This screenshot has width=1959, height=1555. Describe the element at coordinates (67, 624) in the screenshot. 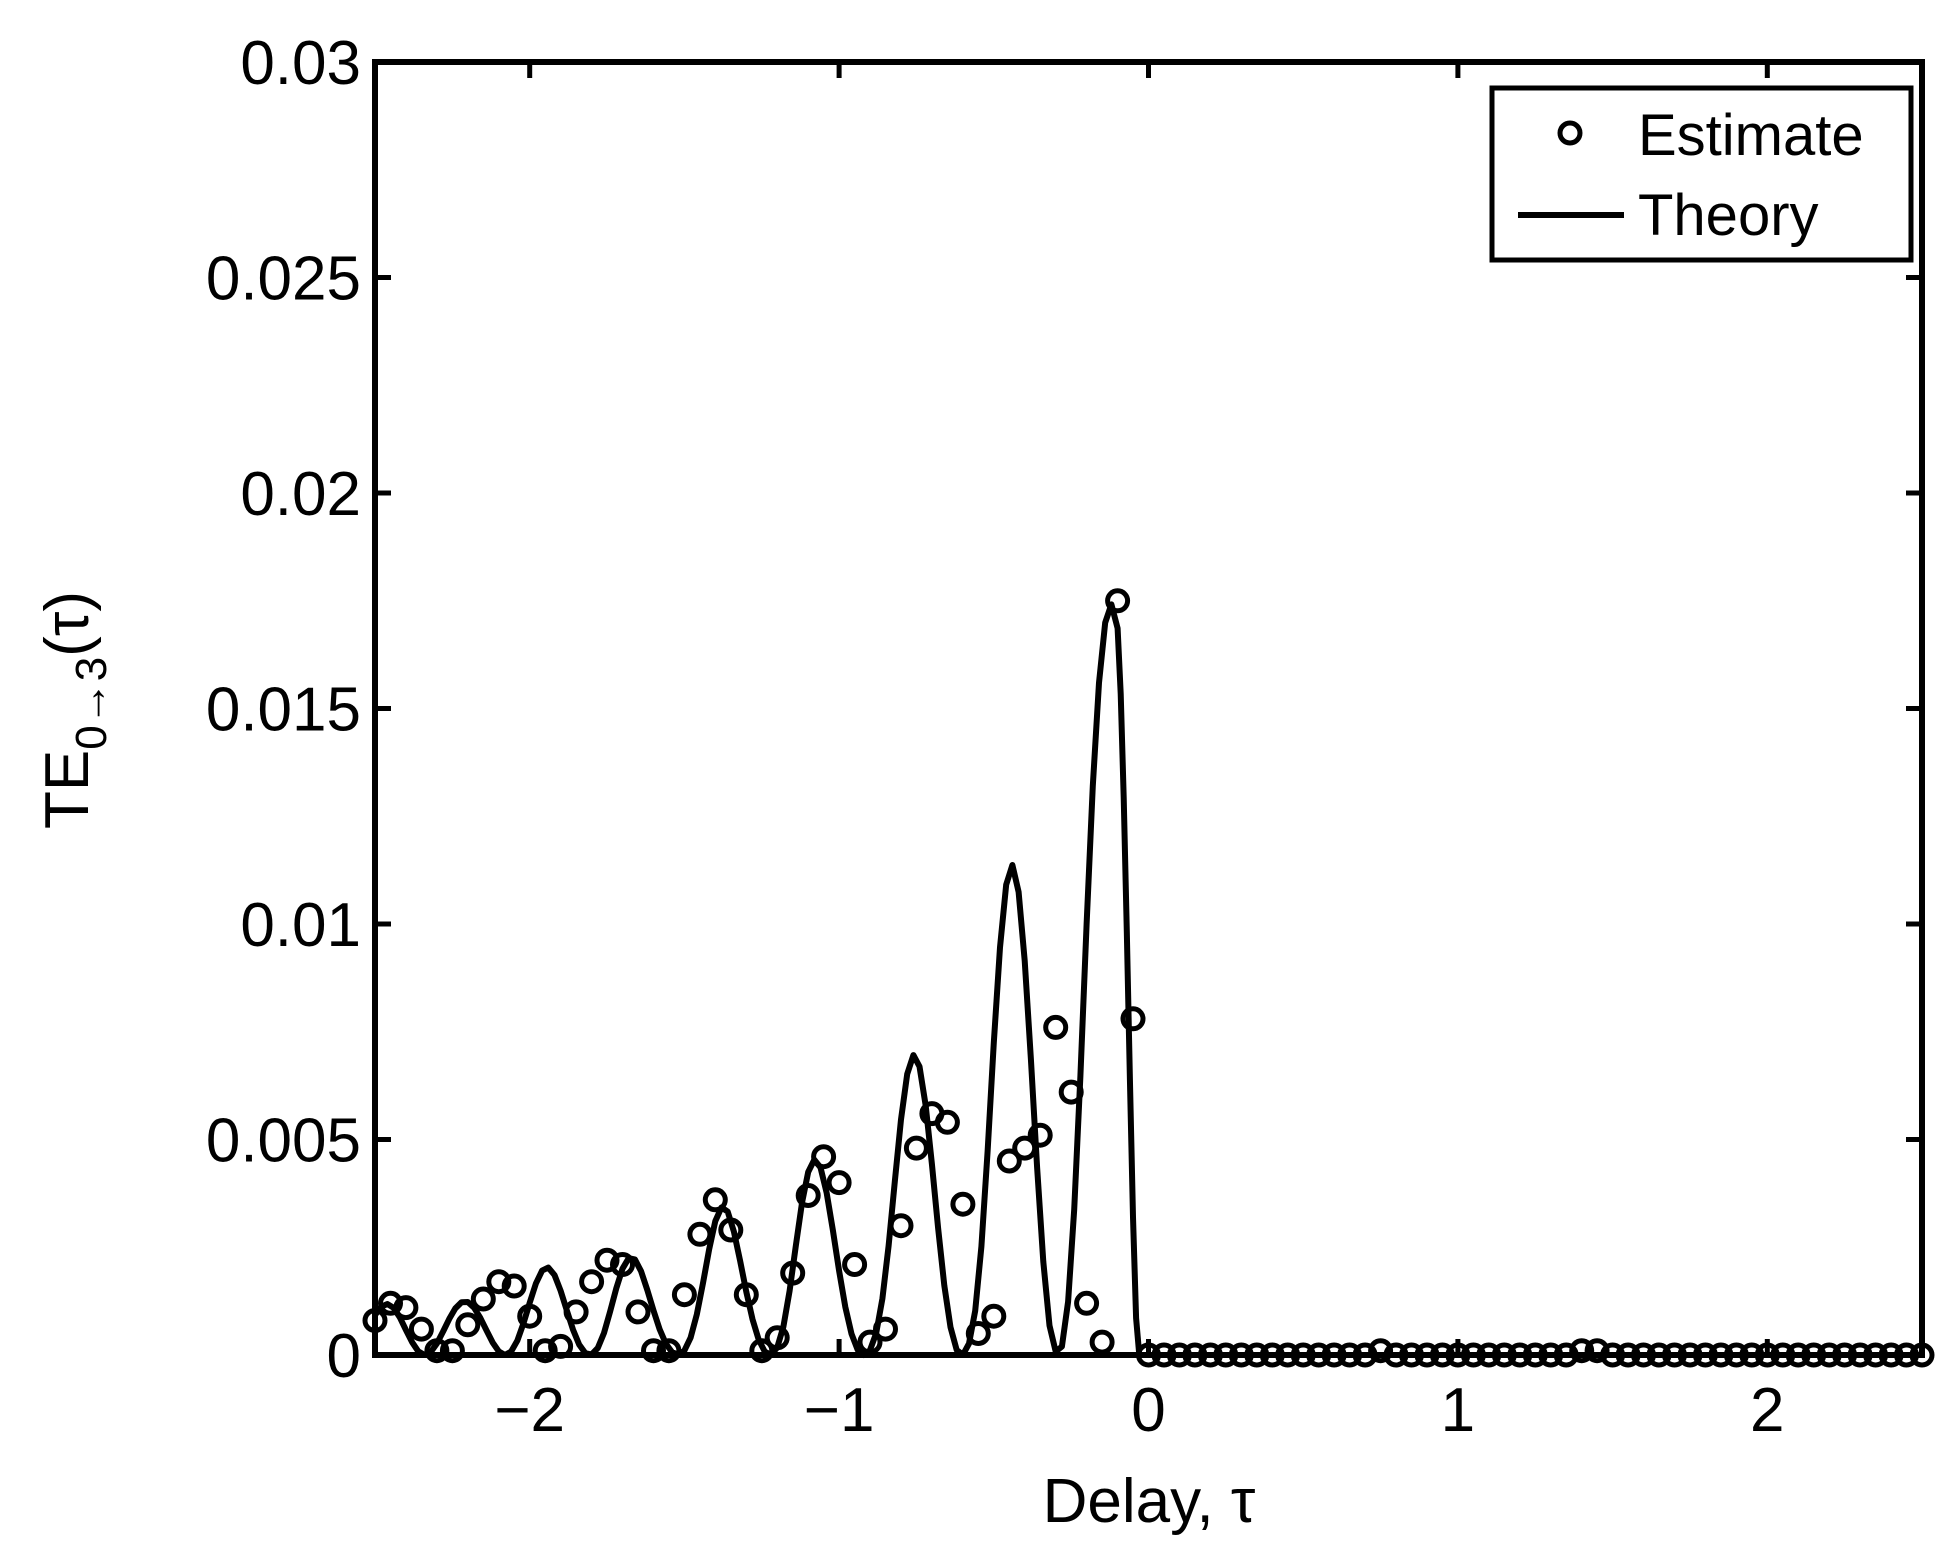

I see `y-axis-label-suffix: (τ)` at that location.